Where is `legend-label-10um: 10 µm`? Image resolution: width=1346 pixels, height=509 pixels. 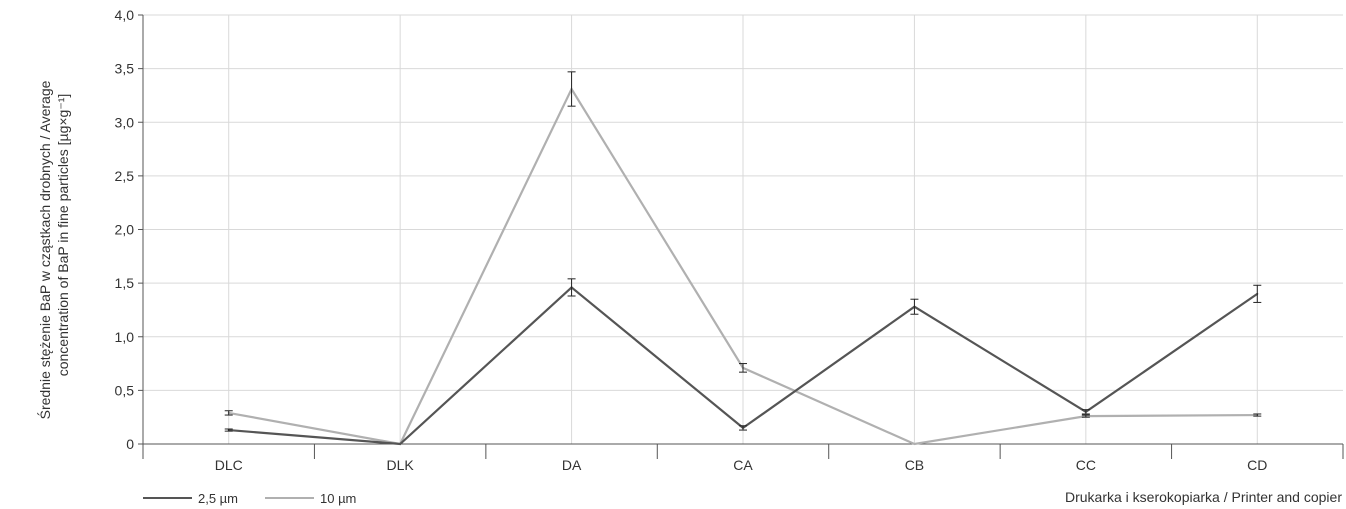
legend-label-10um: 10 µm is located at coordinates (338, 498).